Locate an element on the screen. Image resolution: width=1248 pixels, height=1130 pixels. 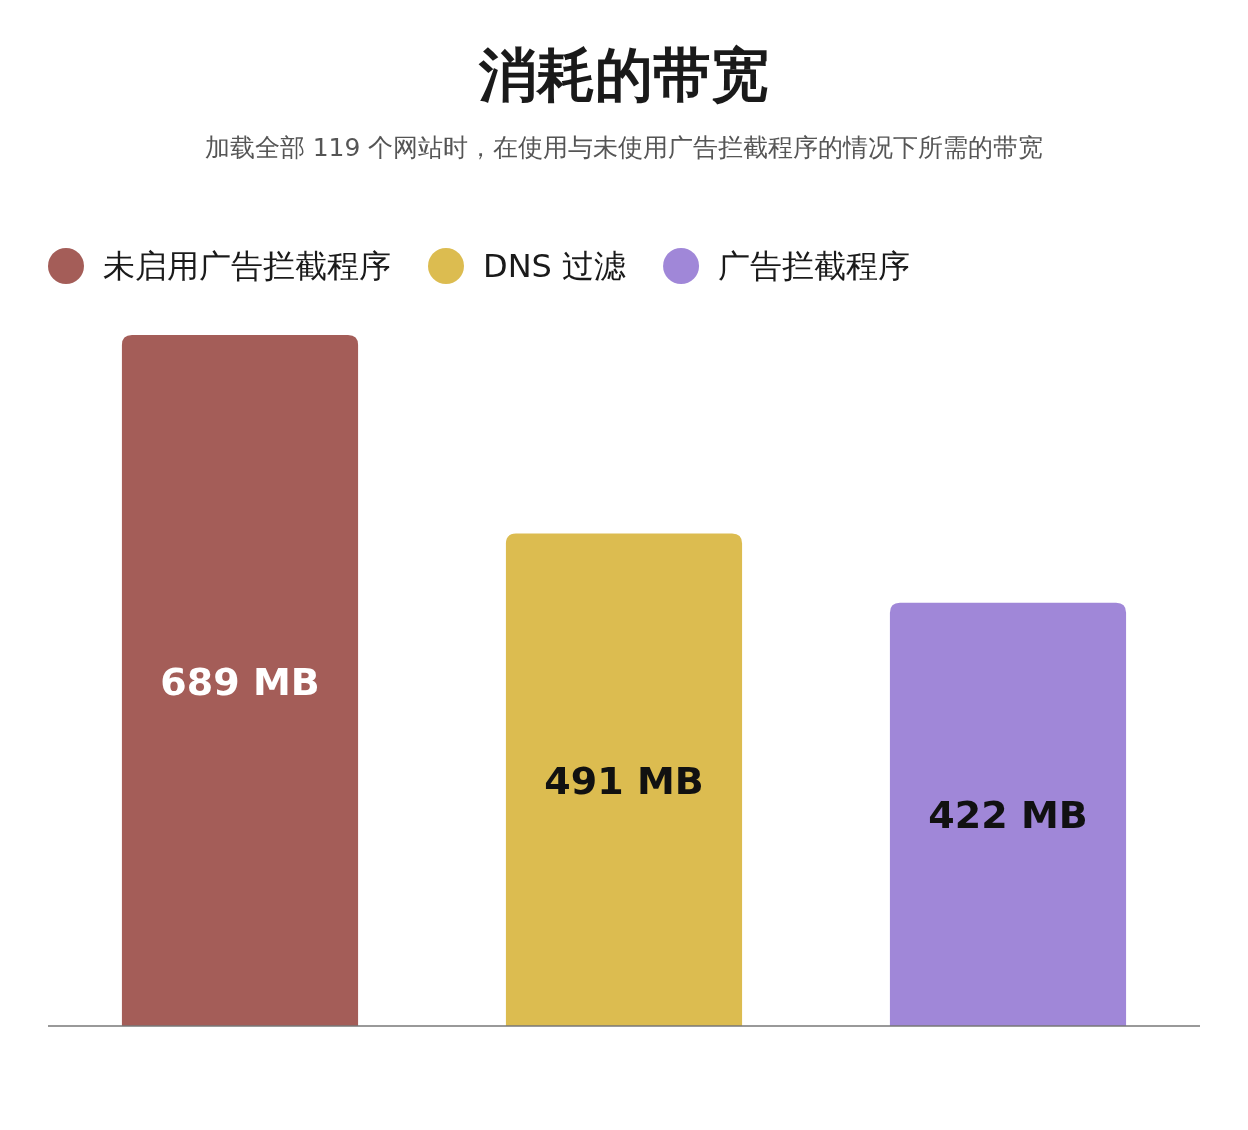
data-label: 689 MB is located at coordinates (240, 681).